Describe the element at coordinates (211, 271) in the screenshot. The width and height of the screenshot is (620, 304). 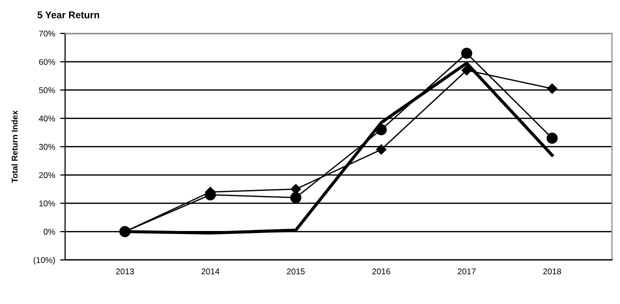
I see `x-tick-label: 2014` at that location.